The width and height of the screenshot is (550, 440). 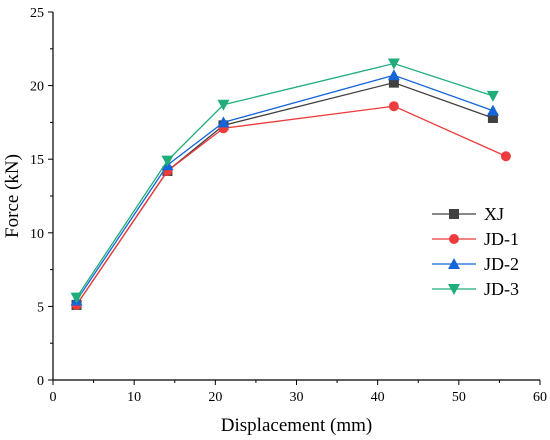 I want to click on y-tick-label: 25, so click(x=37, y=13).